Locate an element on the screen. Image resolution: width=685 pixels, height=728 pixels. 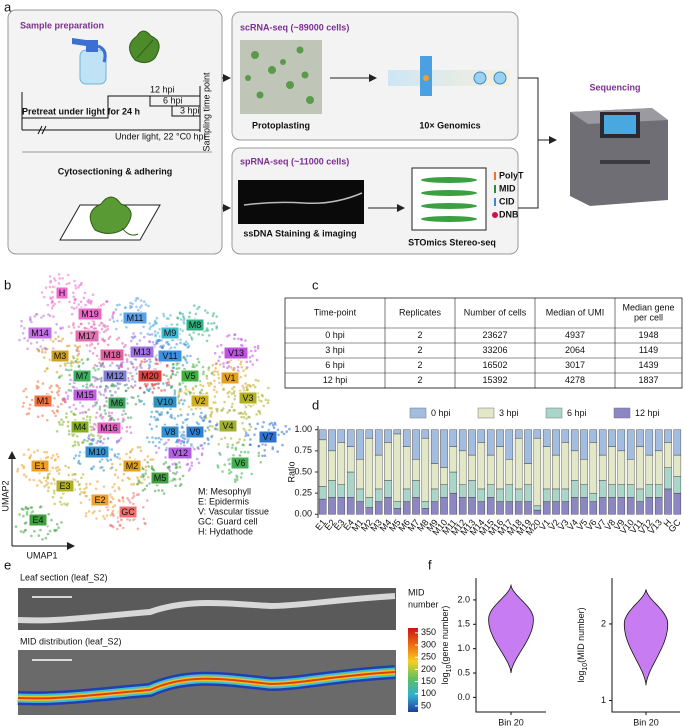
legend-label: DNB is located at coordinates (509, 214).